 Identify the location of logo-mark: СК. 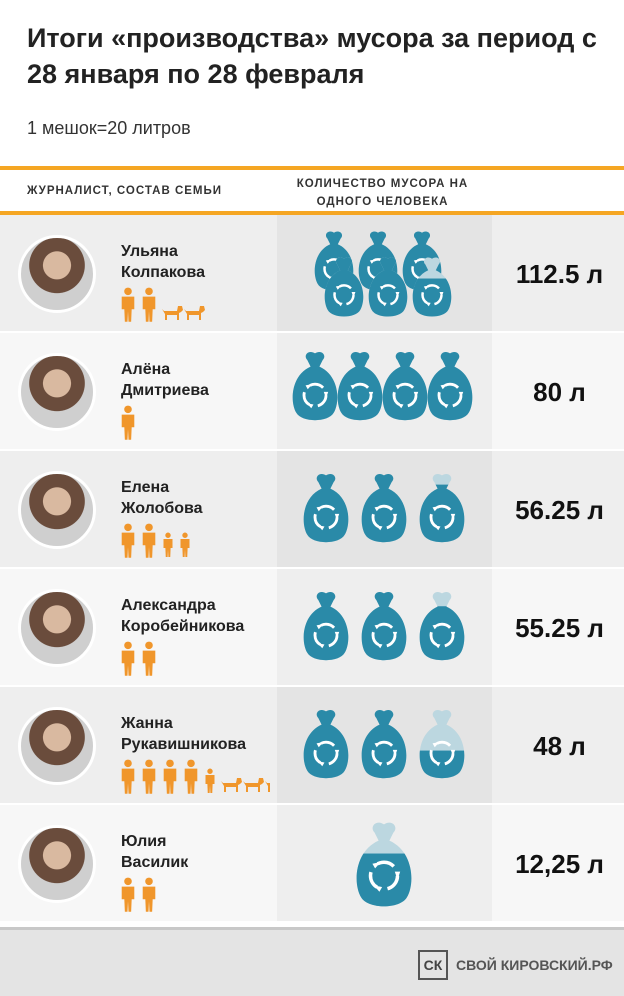
(433, 965).